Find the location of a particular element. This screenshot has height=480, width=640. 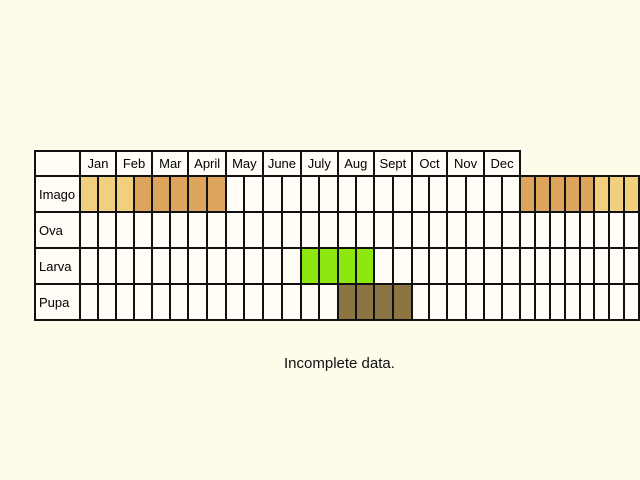

stage-row: Ova is located at coordinates (336, 230).